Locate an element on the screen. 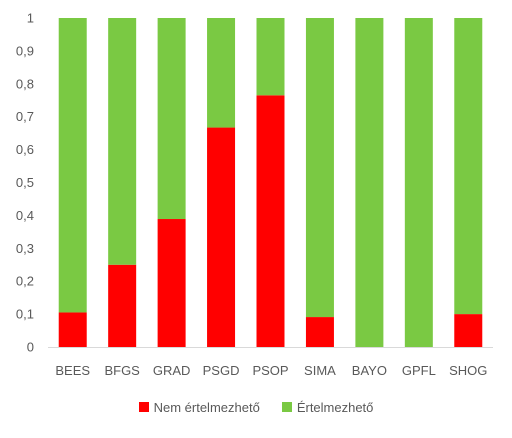 This screenshot has height=438, width=512. y-tick-label: 0,1 is located at coordinates (25, 314).